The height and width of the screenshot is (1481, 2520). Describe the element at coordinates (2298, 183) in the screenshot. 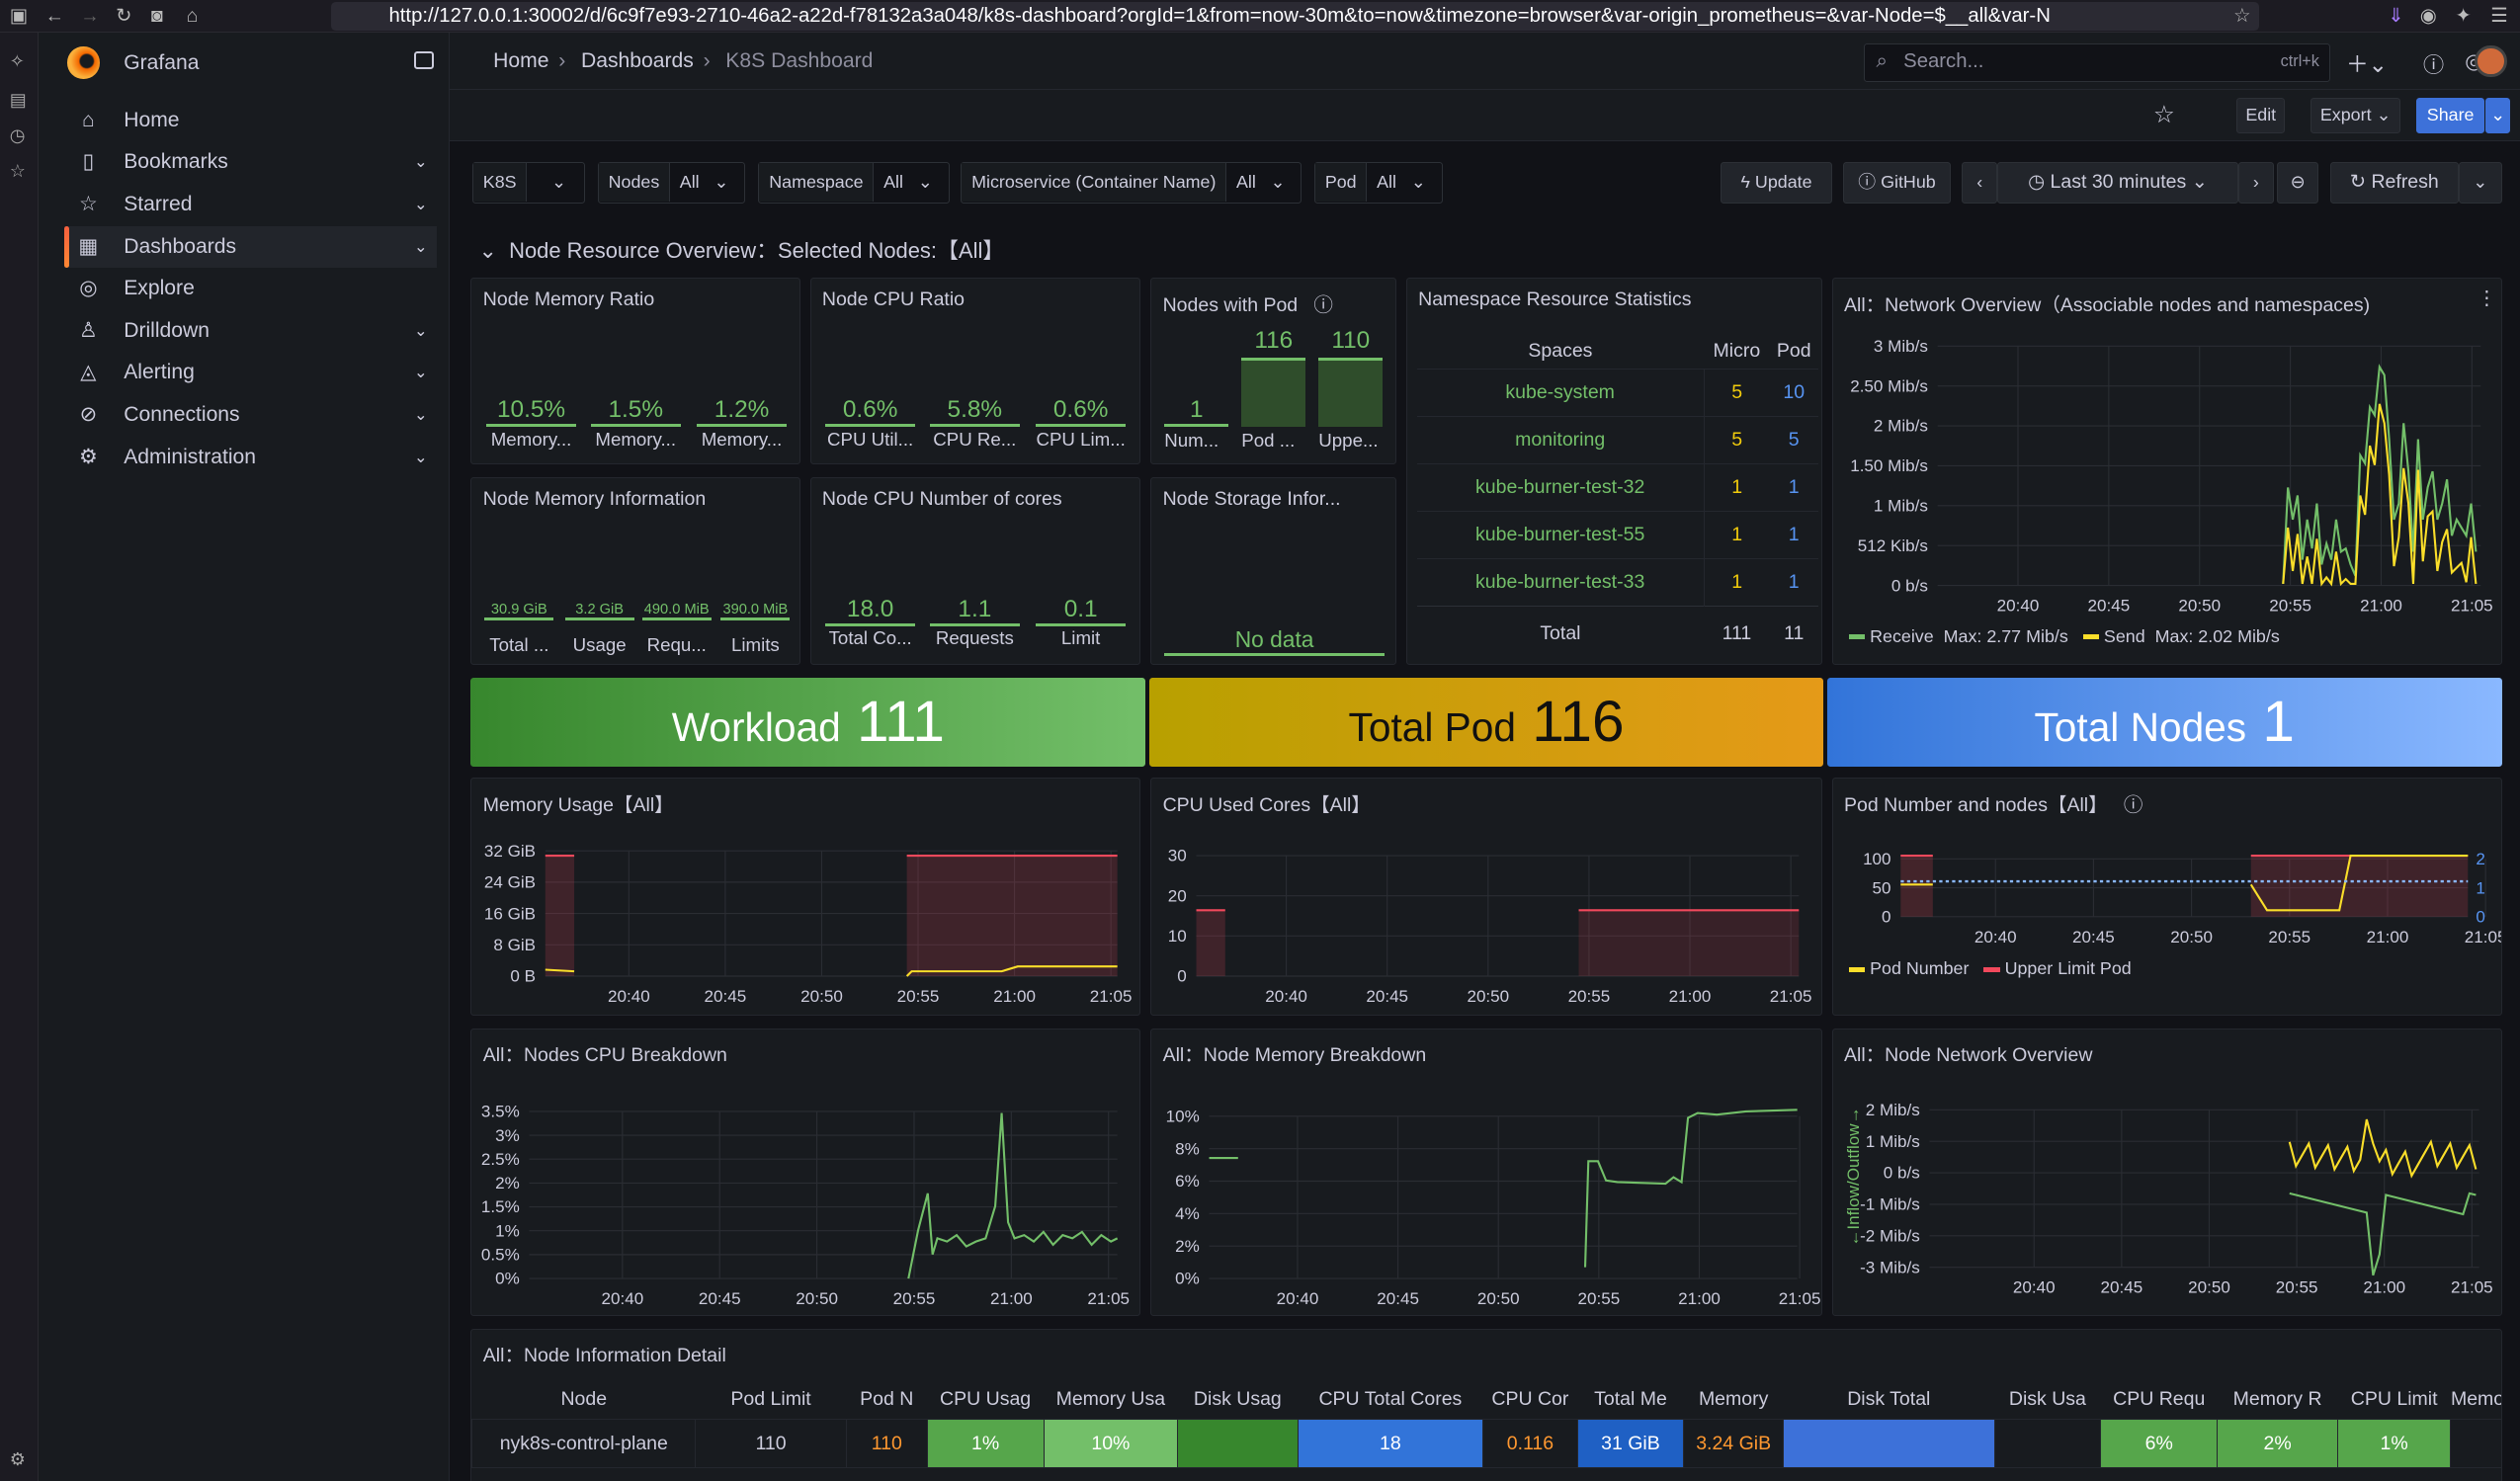

I see `zoom-out-icon: ⊖` at that location.